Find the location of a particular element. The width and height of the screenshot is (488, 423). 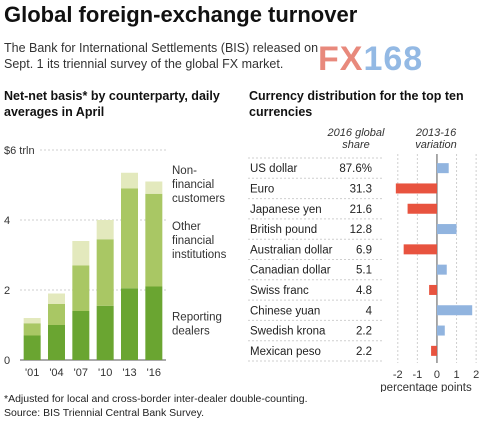

currency-label: Mexican peso is located at coordinates (285, 352).